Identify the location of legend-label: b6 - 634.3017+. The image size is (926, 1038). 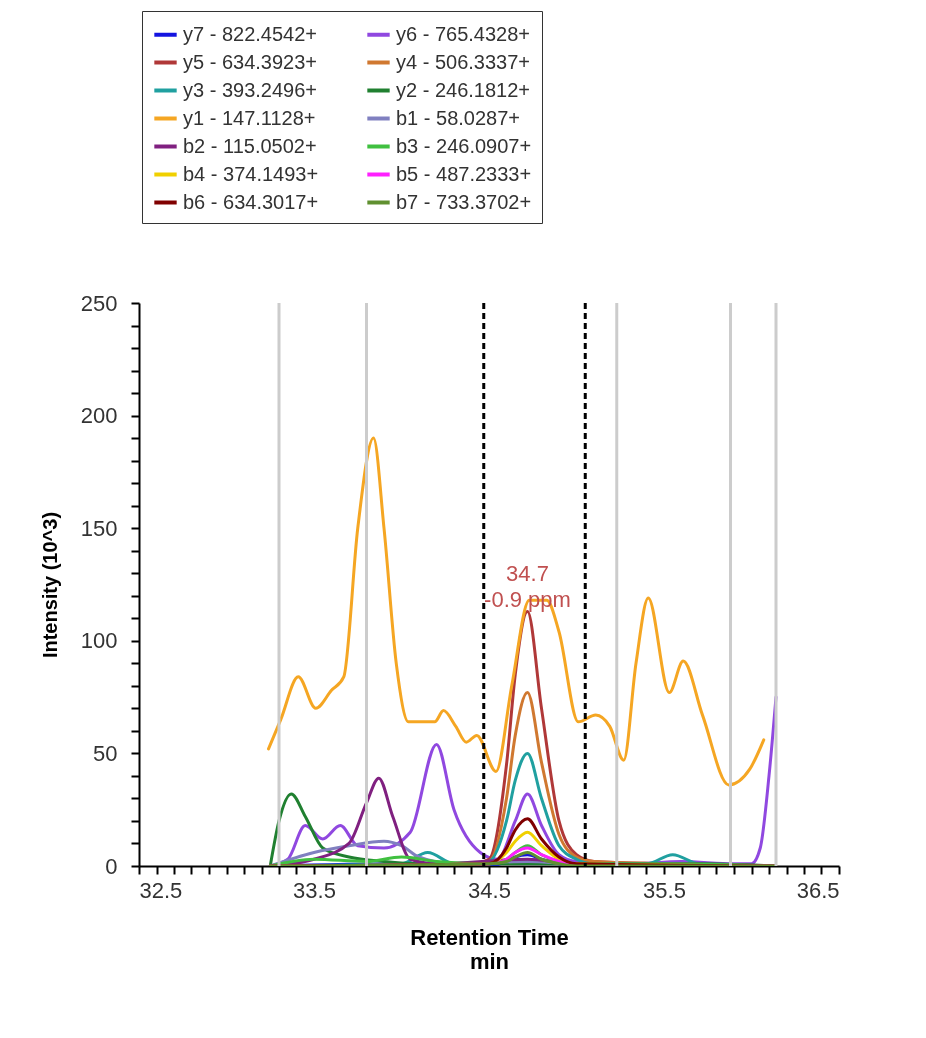
(251, 201).